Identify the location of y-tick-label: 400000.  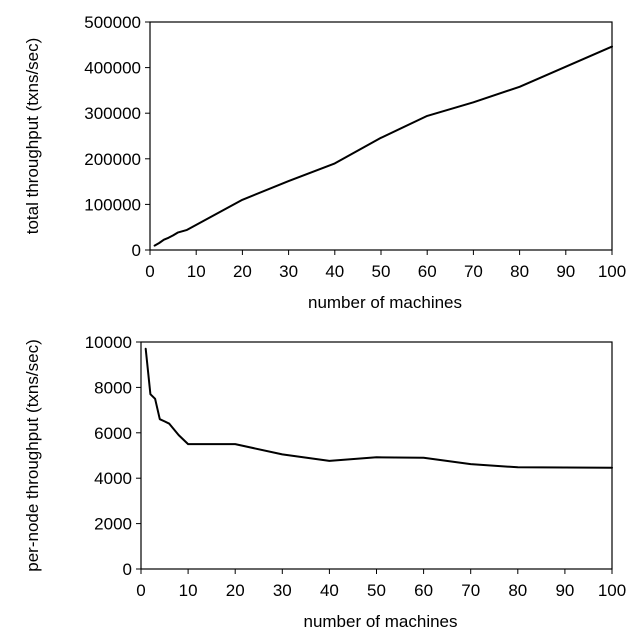
(112, 68).